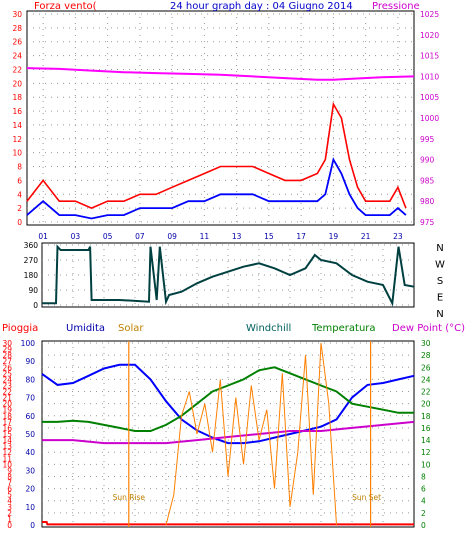 The height and width of the screenshot is (536, 466). Describe the element at coordinates (20, 328) in the screenshot. I see `legend-label: Pioggia` at that location.